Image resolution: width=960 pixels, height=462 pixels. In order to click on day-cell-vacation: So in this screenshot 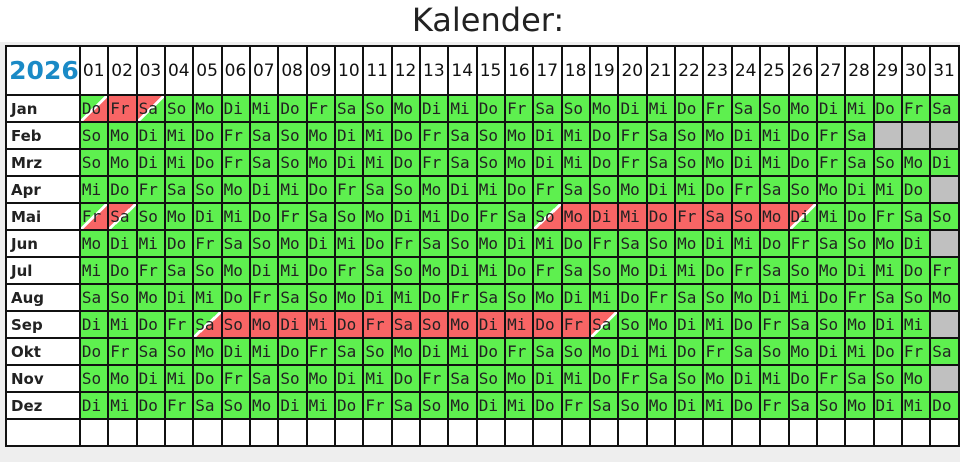, I will do `click(235, 324)`.